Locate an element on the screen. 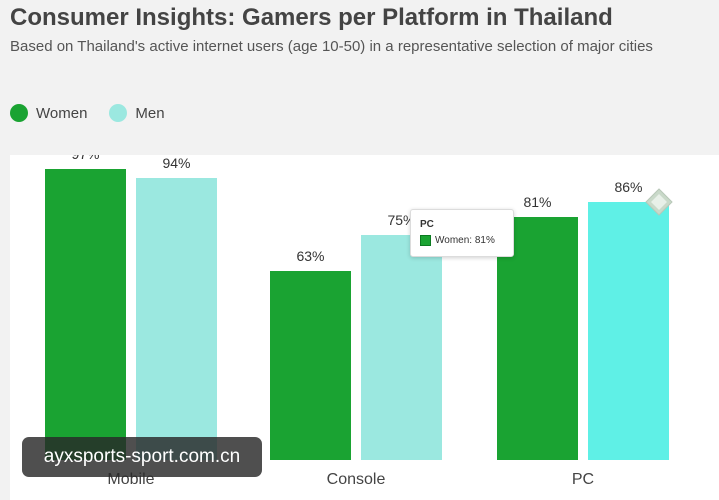 The image size is (719, 500). data-label-mobile-men: 94% is located at coordinates (176, 163).